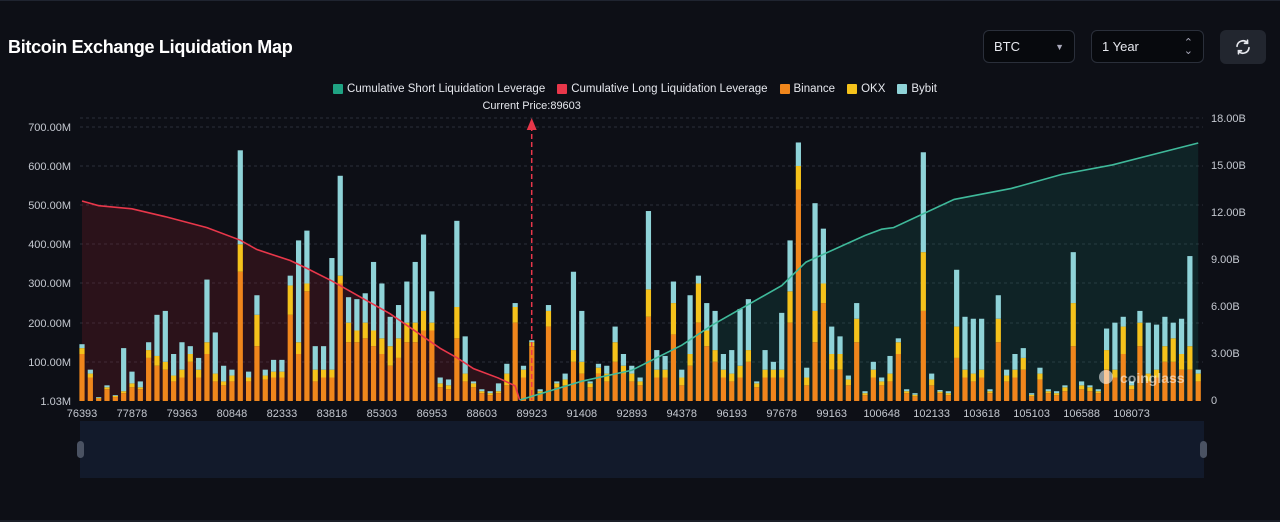 The image size is (1280, 522). What do you see at coordinates (640, 521) in the screenshot?
I see `bottom-divider` at bounding box center [640, 521].